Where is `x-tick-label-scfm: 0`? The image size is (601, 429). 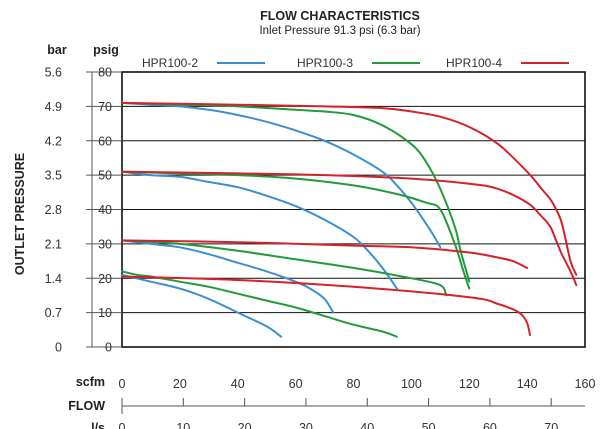
x-tick-label-scfm: 0 is located at coordinates (122, 384).